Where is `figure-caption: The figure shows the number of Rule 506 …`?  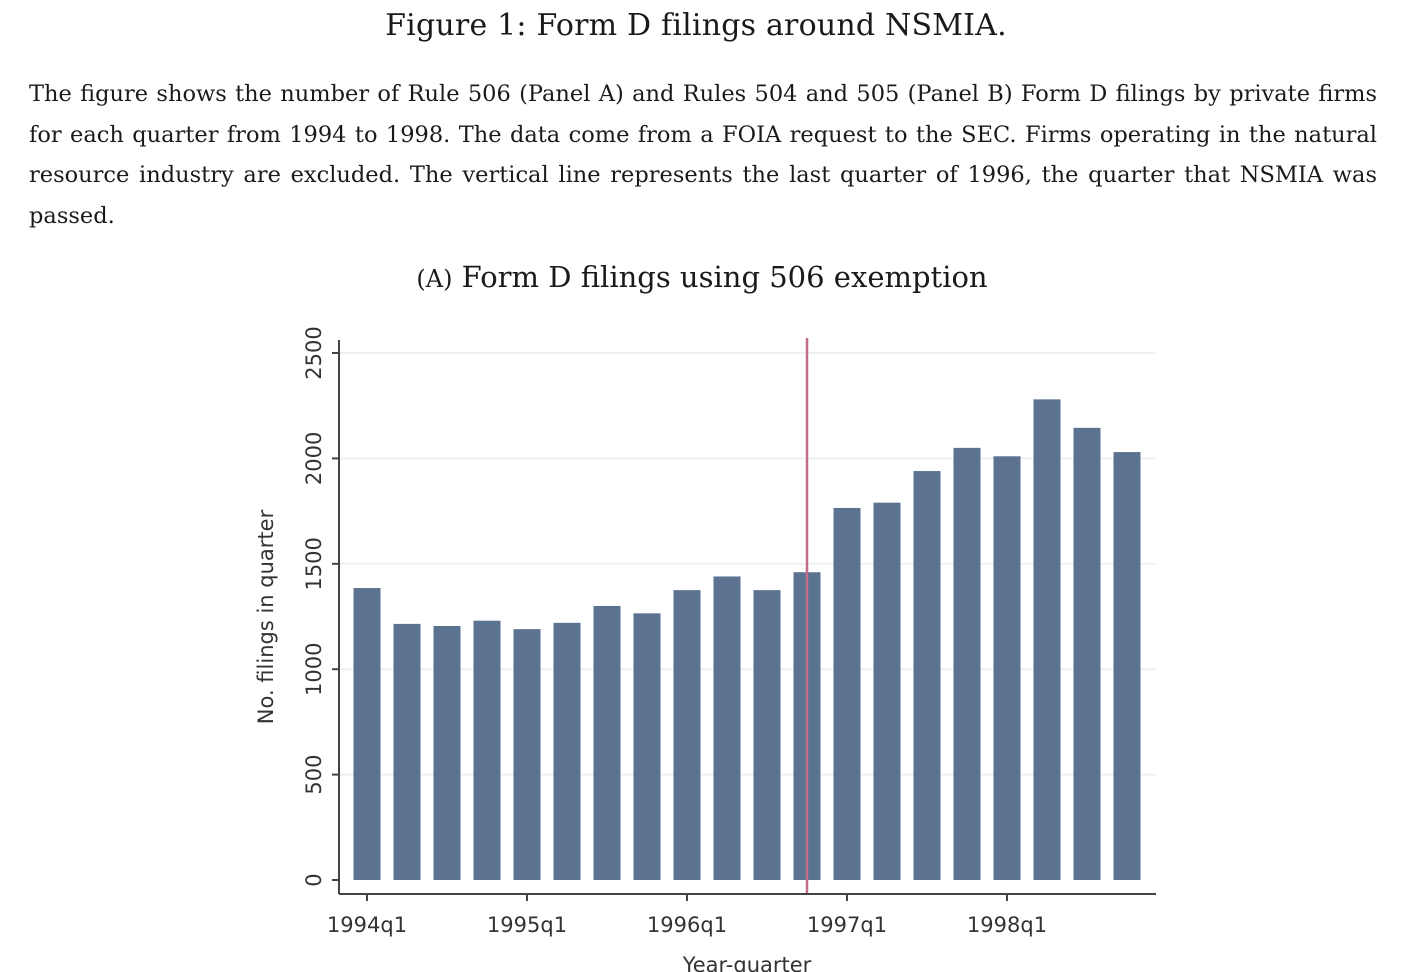
figure-caption: The figure shows the number of Rule 506 … is located at coordinates (703, 155).